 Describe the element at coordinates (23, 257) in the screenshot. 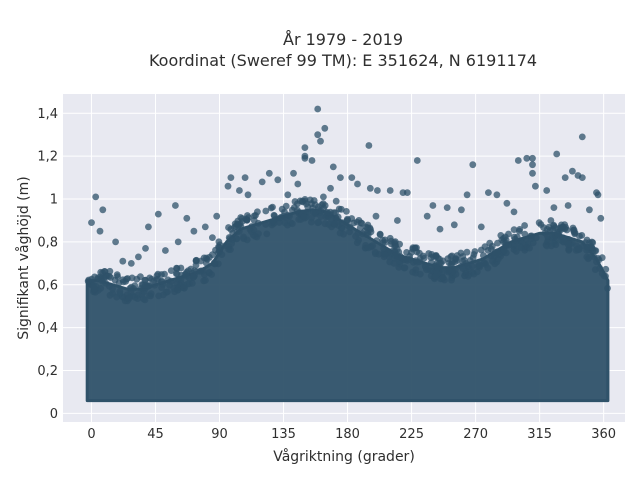

I see `y-axis-title: Signifikant våghöjd (m)` at that location.